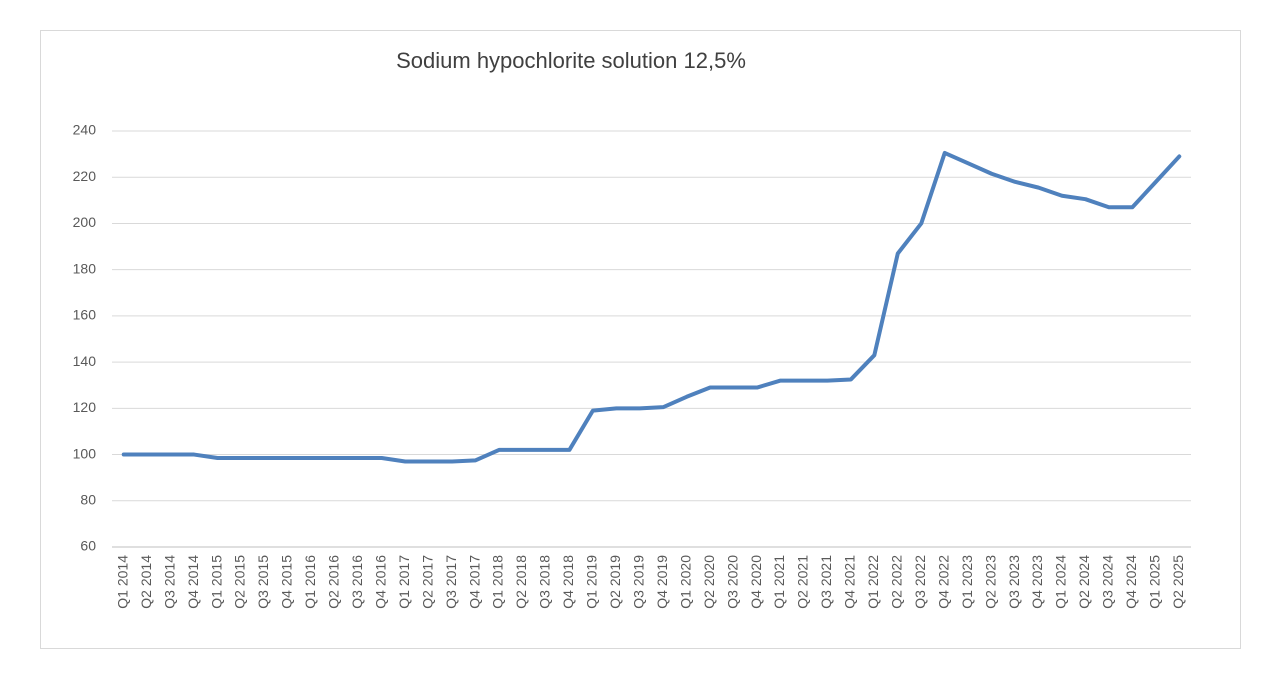 Image resolution: width=1274 pixels, height=676 pixels. I want to click on x-tick-label: Q1 2025, so click(1155, 582).